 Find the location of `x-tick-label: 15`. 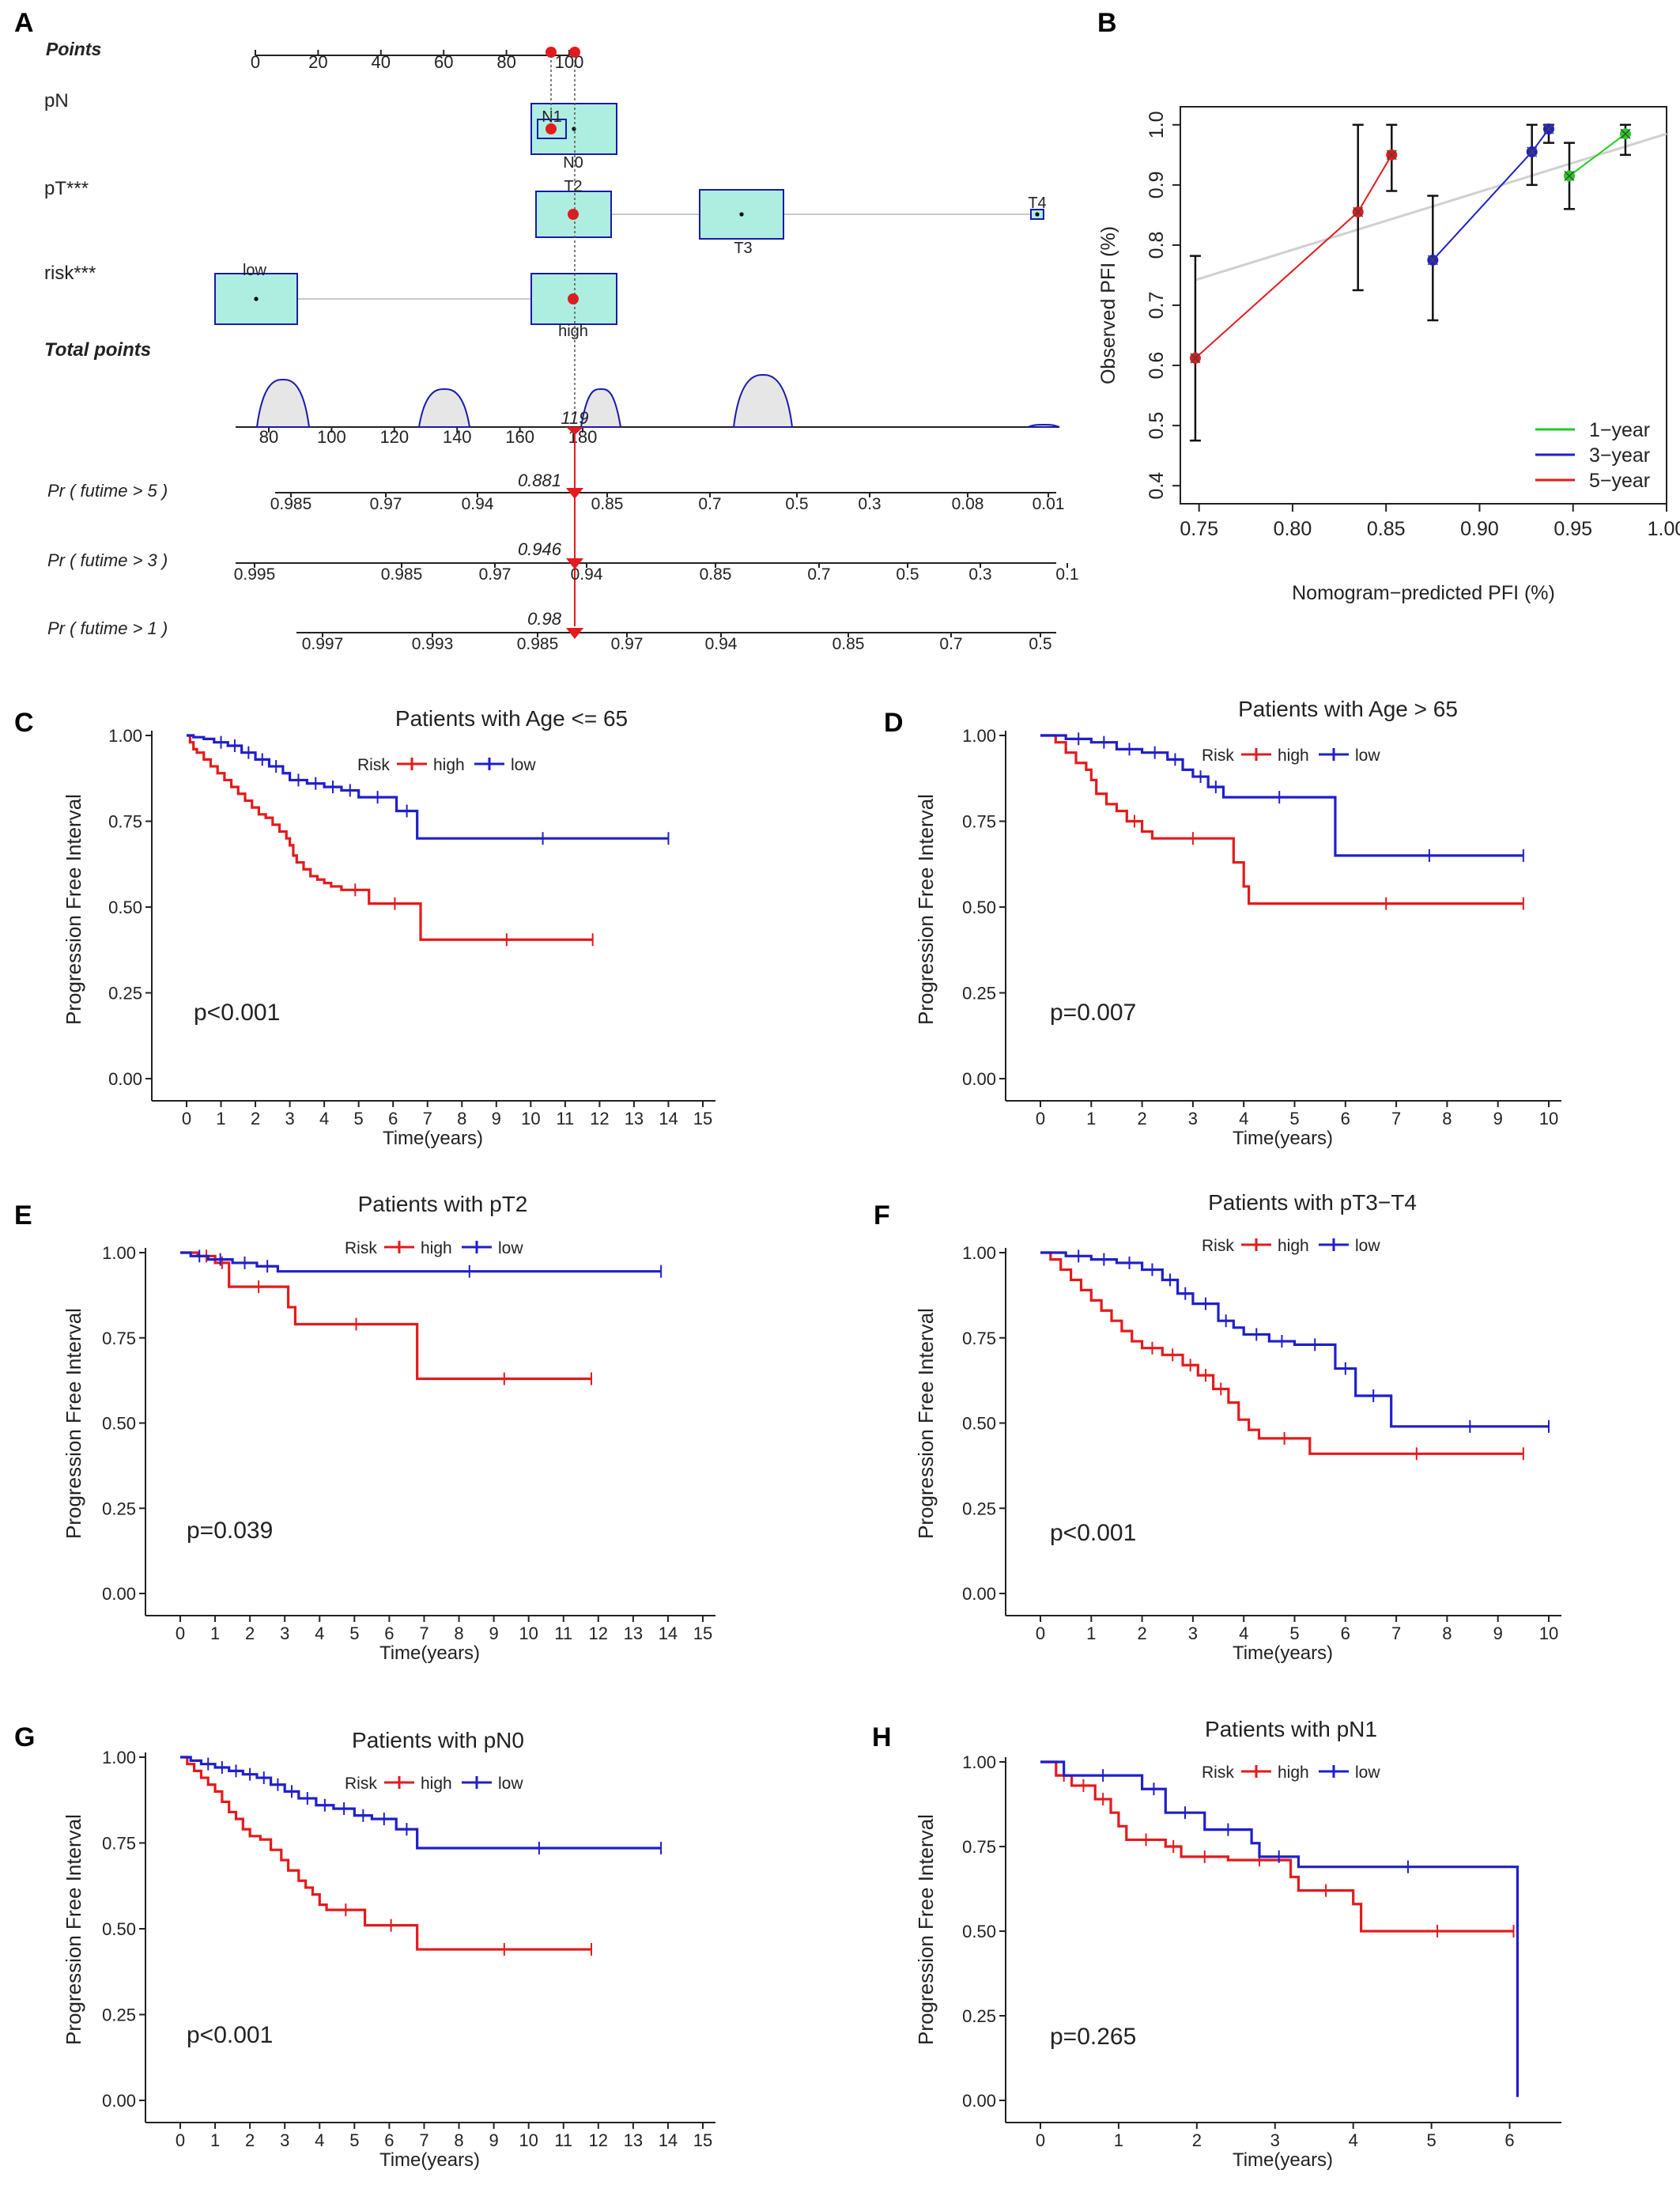

x-tick-label: 15 is located at coordinates (702, 1633).